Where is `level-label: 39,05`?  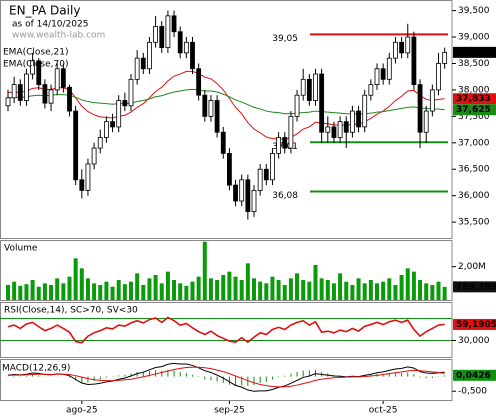 level-label: 39,05 is located at coordinates (285, 39).